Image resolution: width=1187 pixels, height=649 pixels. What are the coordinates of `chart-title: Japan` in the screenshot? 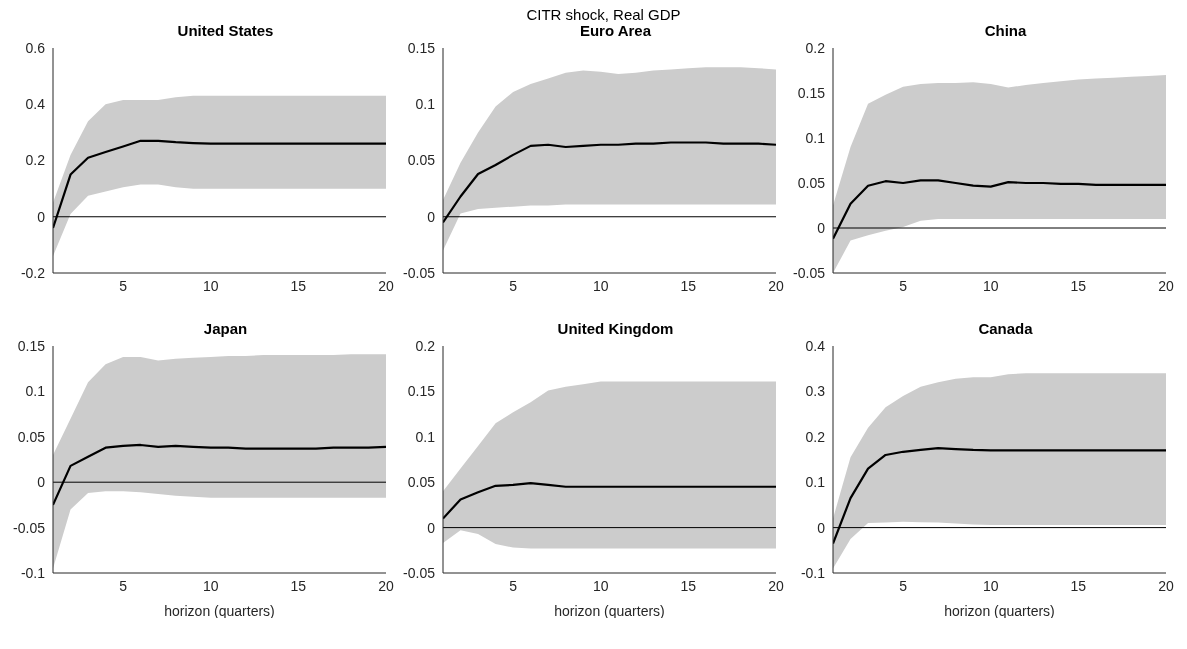 It's located at (225, 329).